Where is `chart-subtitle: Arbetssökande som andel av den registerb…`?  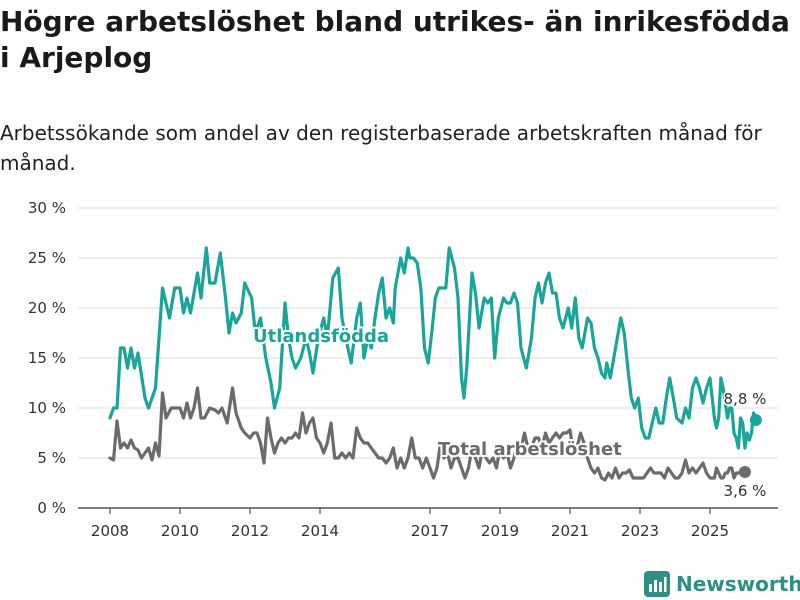
chart-subtitle: Arbetssökande som andel av den registerb… is located at coordinates (381, 148).